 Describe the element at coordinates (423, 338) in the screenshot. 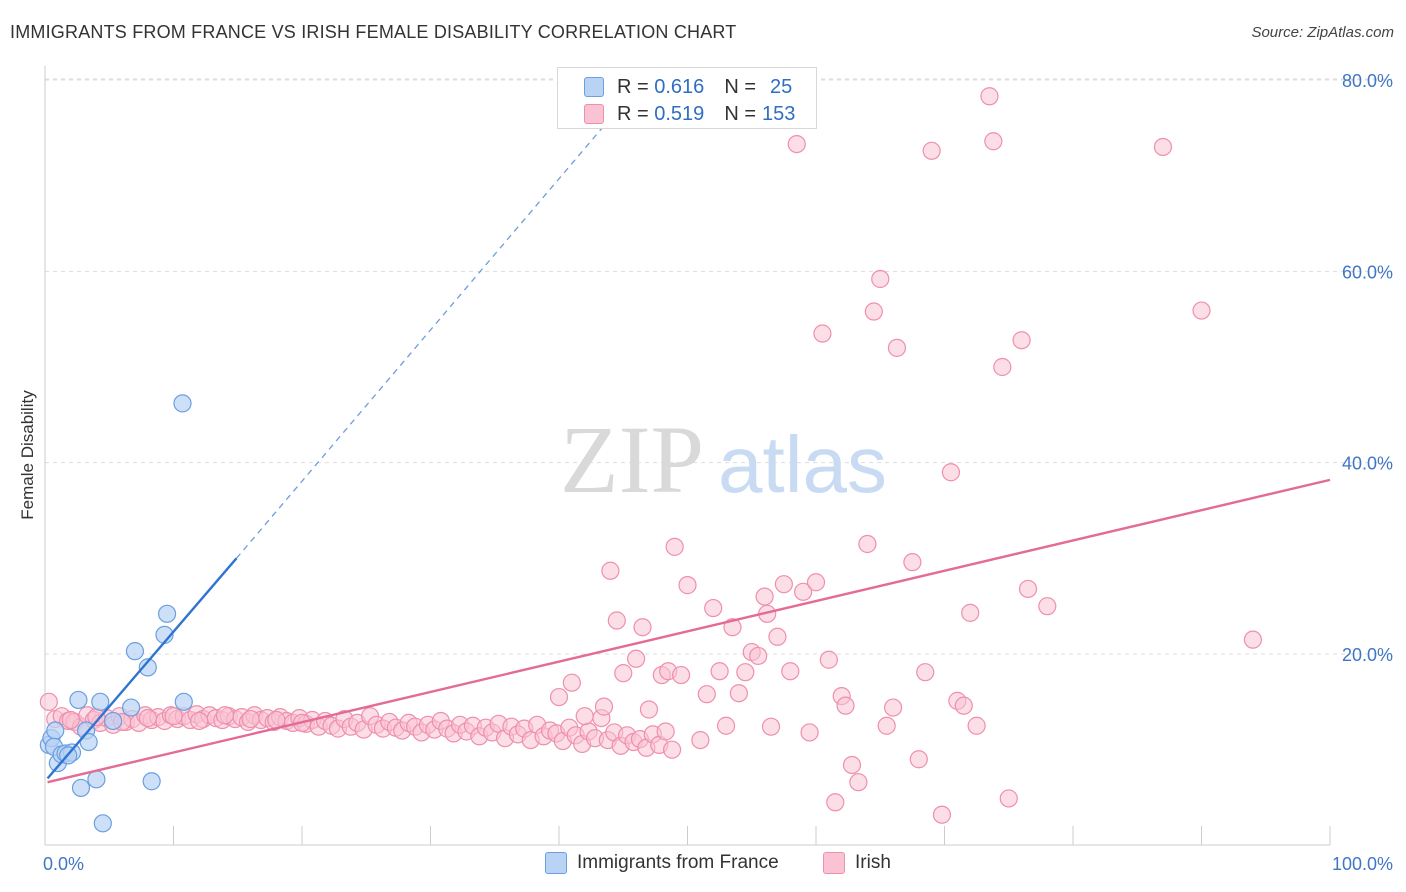

I see `france-trend-extension` at that location.